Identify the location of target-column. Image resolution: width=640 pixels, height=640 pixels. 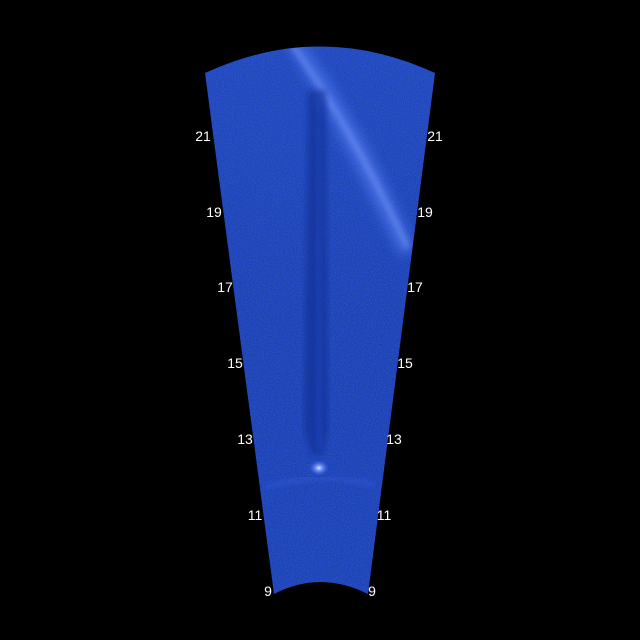
(319, 272).